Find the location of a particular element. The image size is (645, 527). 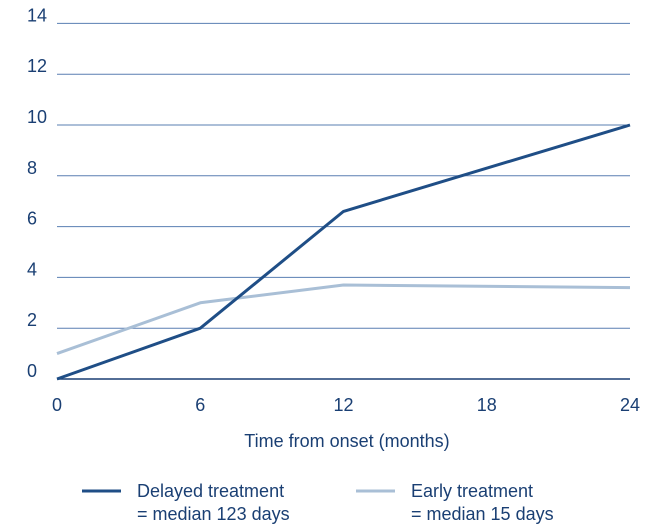

x-tick-label: 18 is located at coordinates (487, 405).